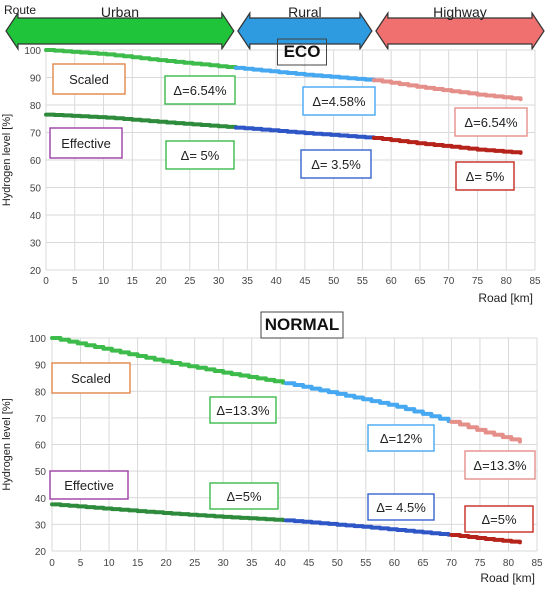 The image size is (550, 601). Describe the element at coordinates (363, 281) in the screenshot. I see `x-tick-label: 55` at that location.